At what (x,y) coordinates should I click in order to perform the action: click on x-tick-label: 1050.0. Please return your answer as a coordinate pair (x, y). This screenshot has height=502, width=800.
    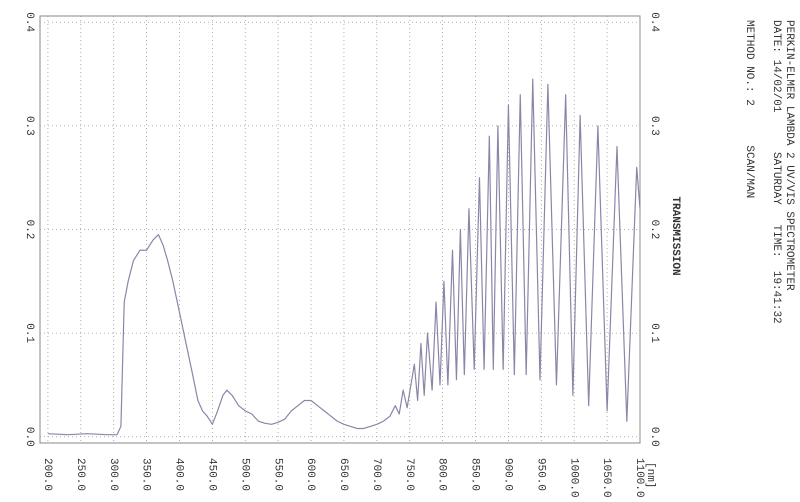
    Looking at the image, I should click on (606, 478).